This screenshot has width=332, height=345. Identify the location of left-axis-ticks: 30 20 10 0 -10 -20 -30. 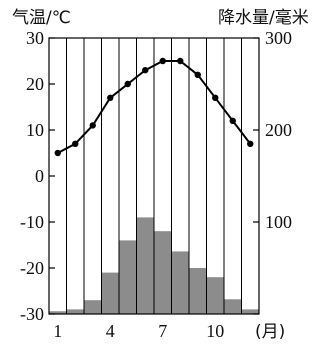
(37, 176).